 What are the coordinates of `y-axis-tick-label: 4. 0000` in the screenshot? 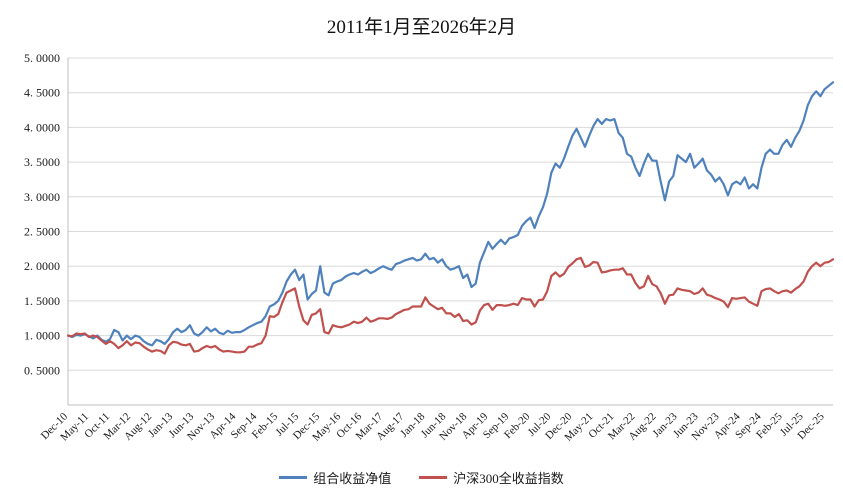 It's located at (42, 127).